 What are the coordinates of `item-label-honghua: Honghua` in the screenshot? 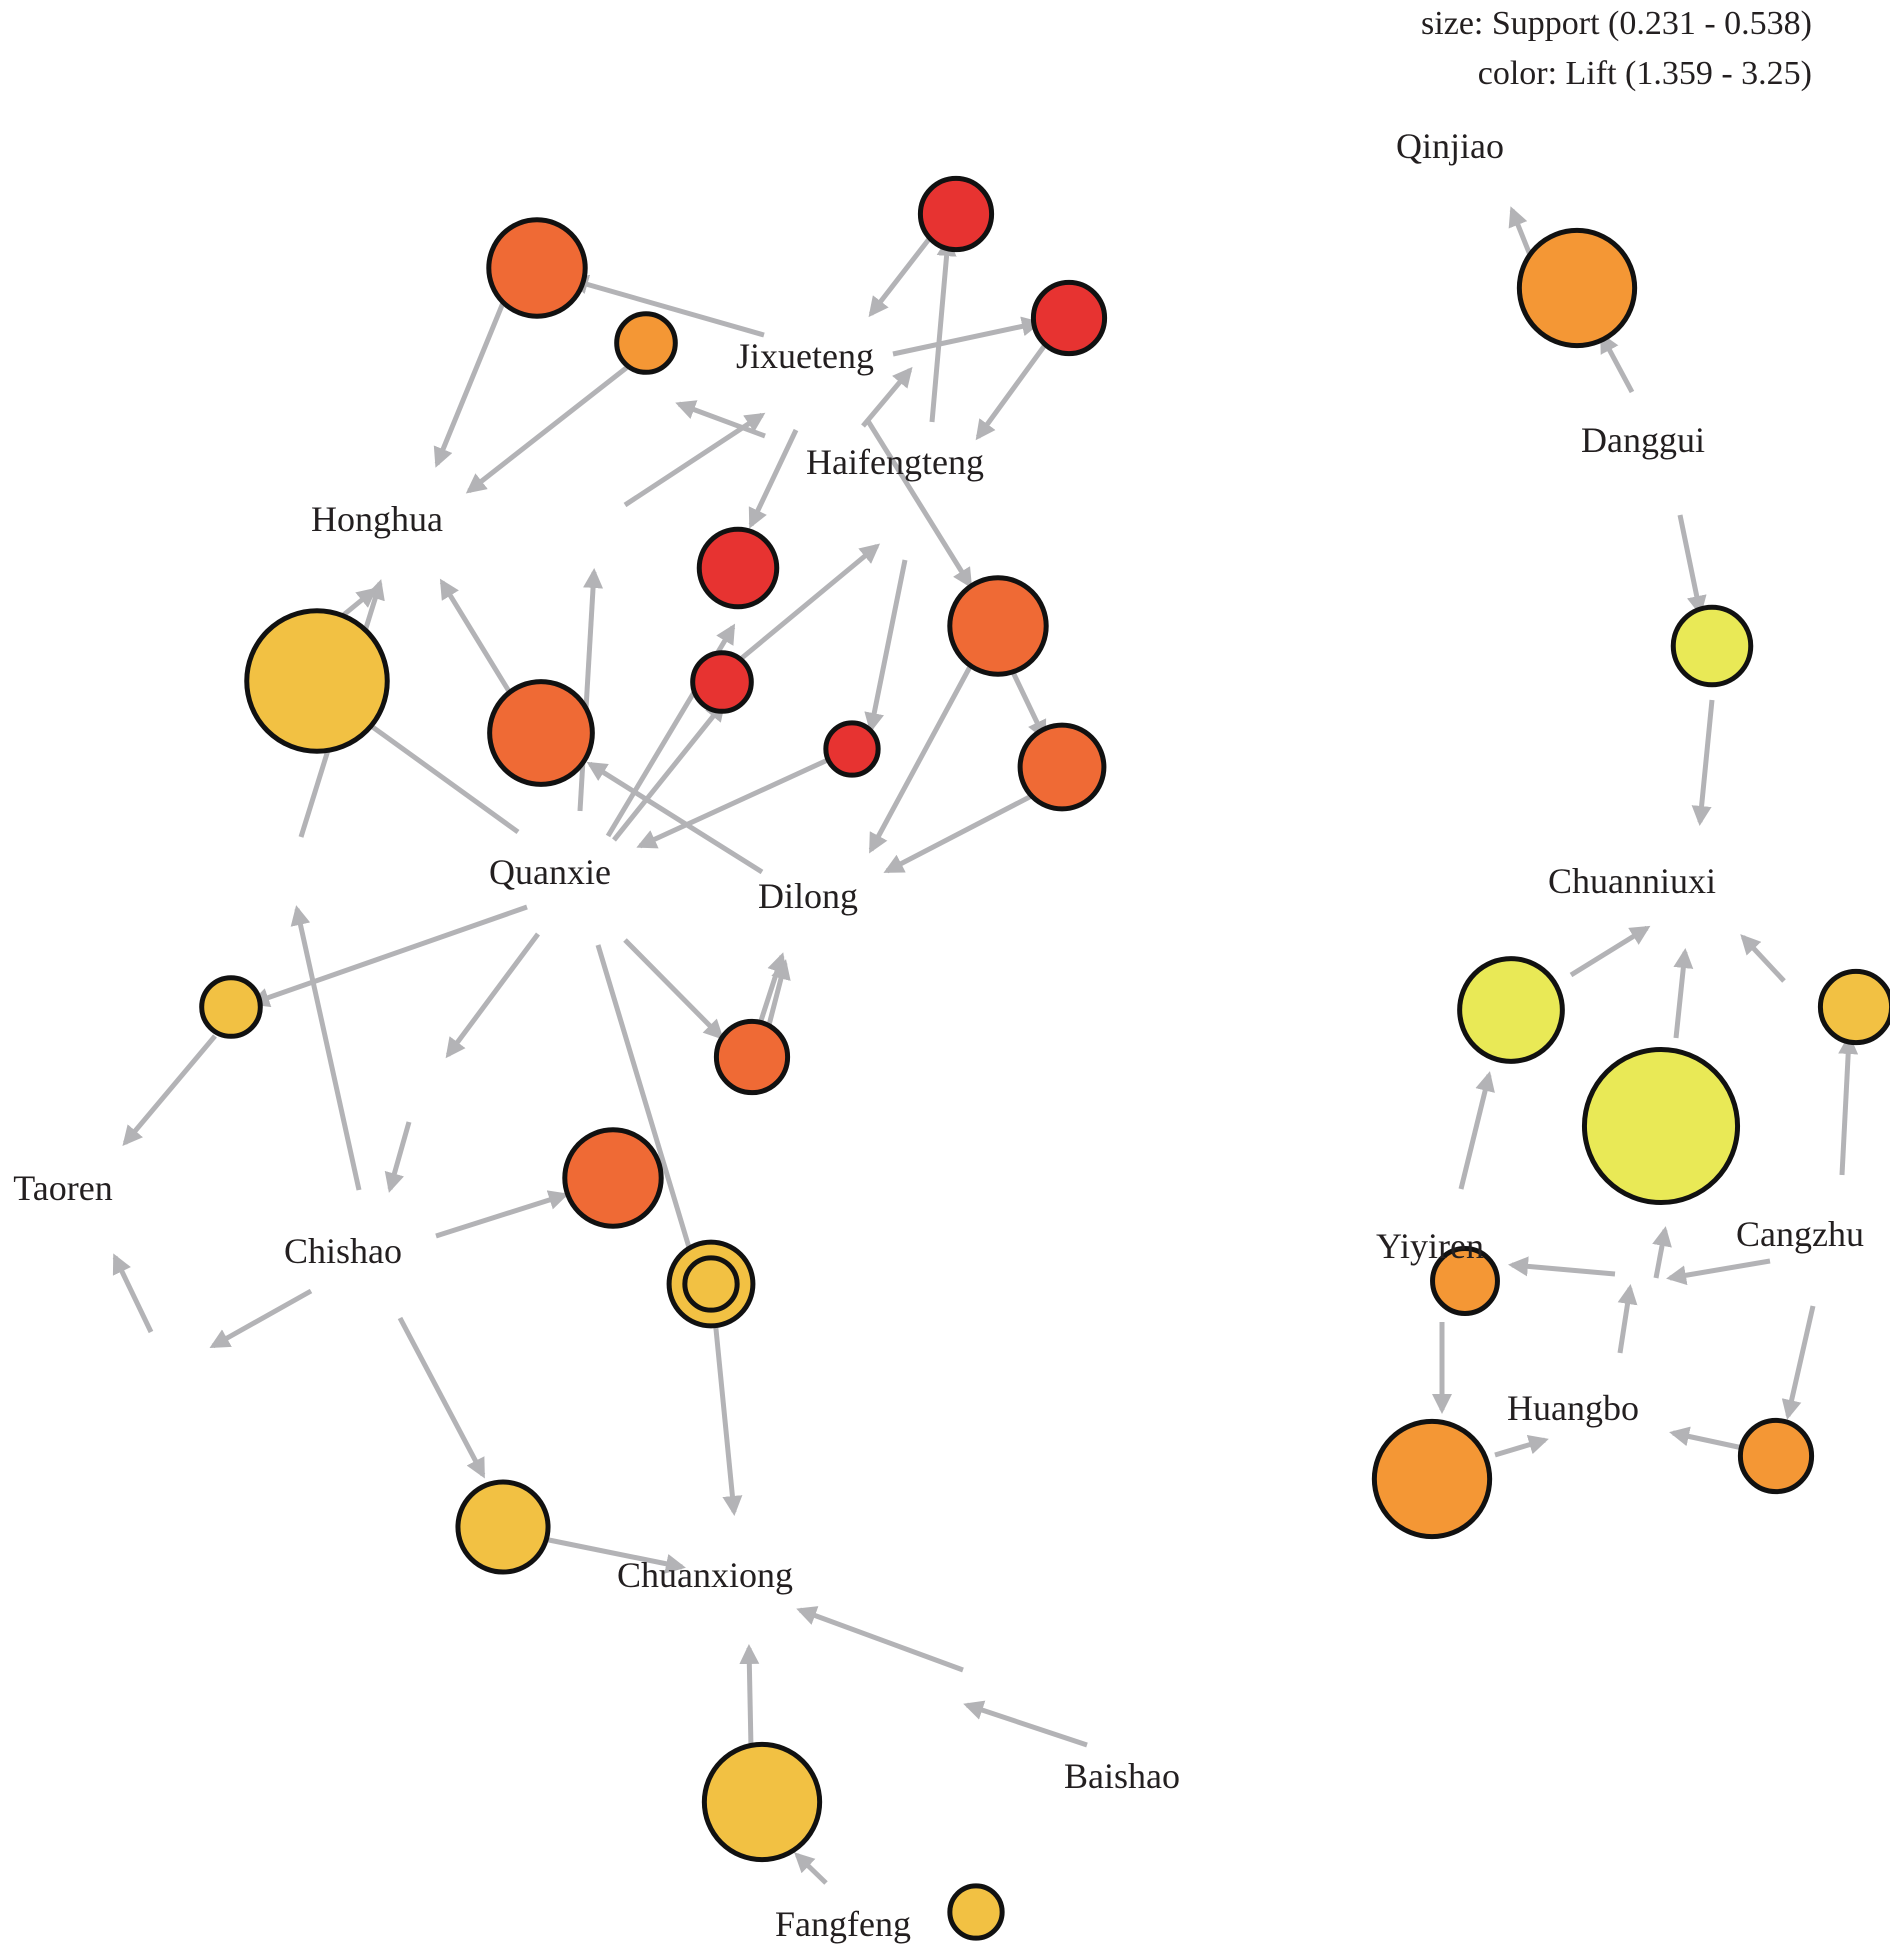 It's located at (377, 519).